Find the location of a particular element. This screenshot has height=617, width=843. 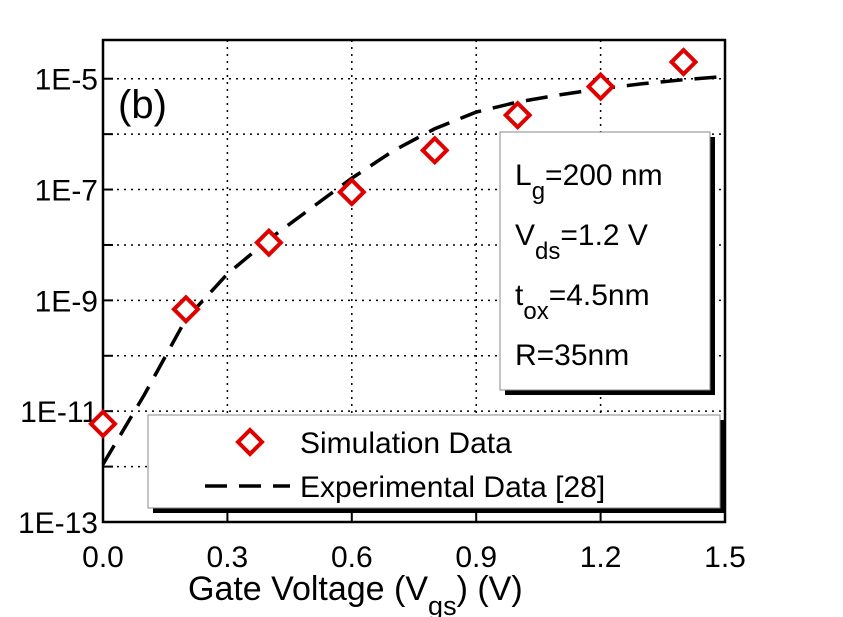

x-tick-label: 0.6 is located at coordinates (352, 557).